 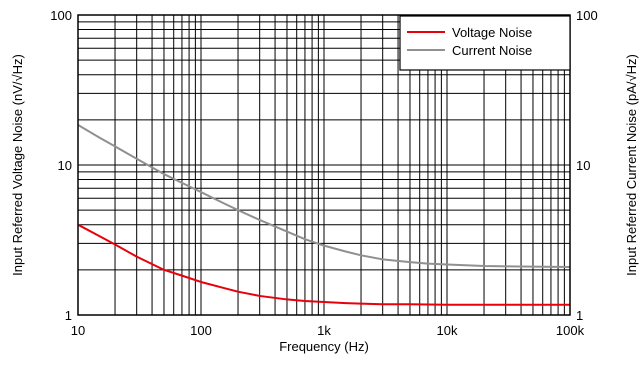 What do you see at coordinates (68, 315) in the screenshot?
I see `y-tick-label-left: 1` at bounding box center [68, 315].